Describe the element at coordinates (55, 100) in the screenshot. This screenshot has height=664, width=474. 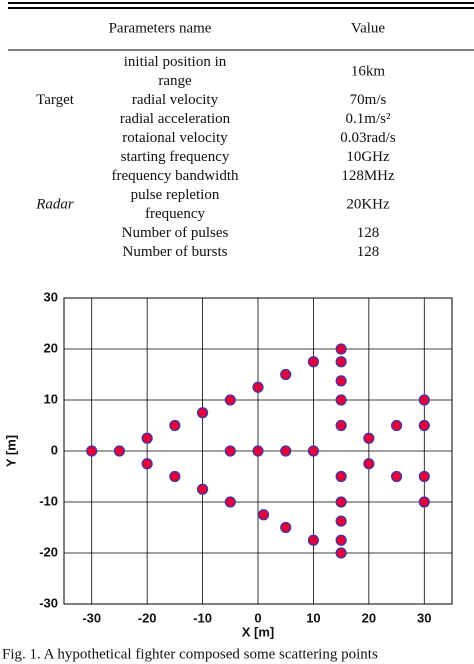
I see `group-label: Target` at that location.